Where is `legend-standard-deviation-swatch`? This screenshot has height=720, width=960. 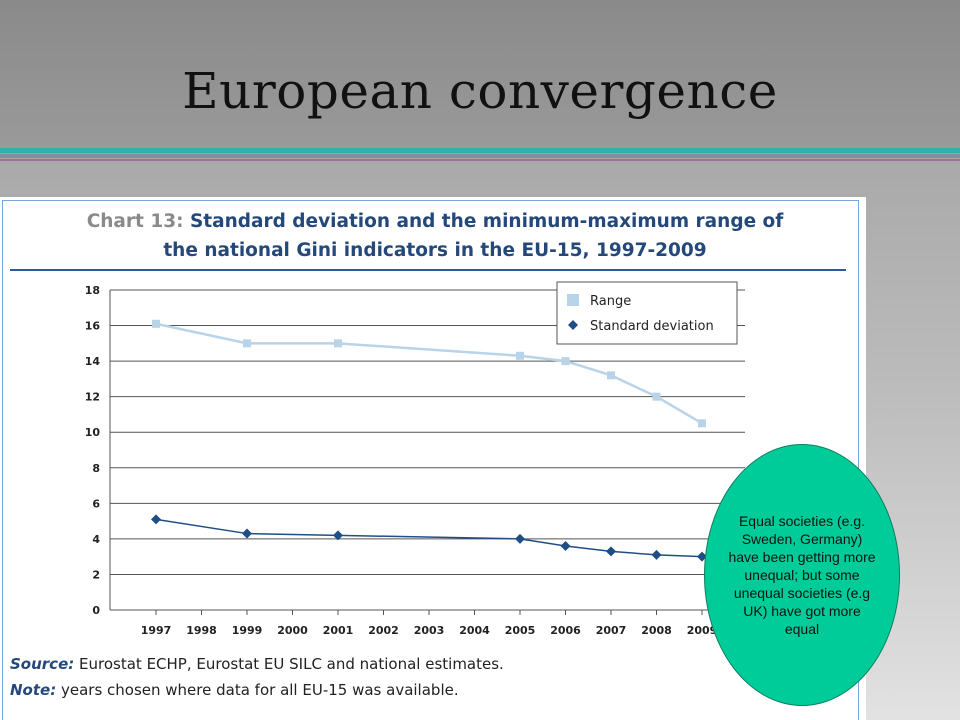
legend-standard-deviation-swatch is located at coordinates (573, 325).